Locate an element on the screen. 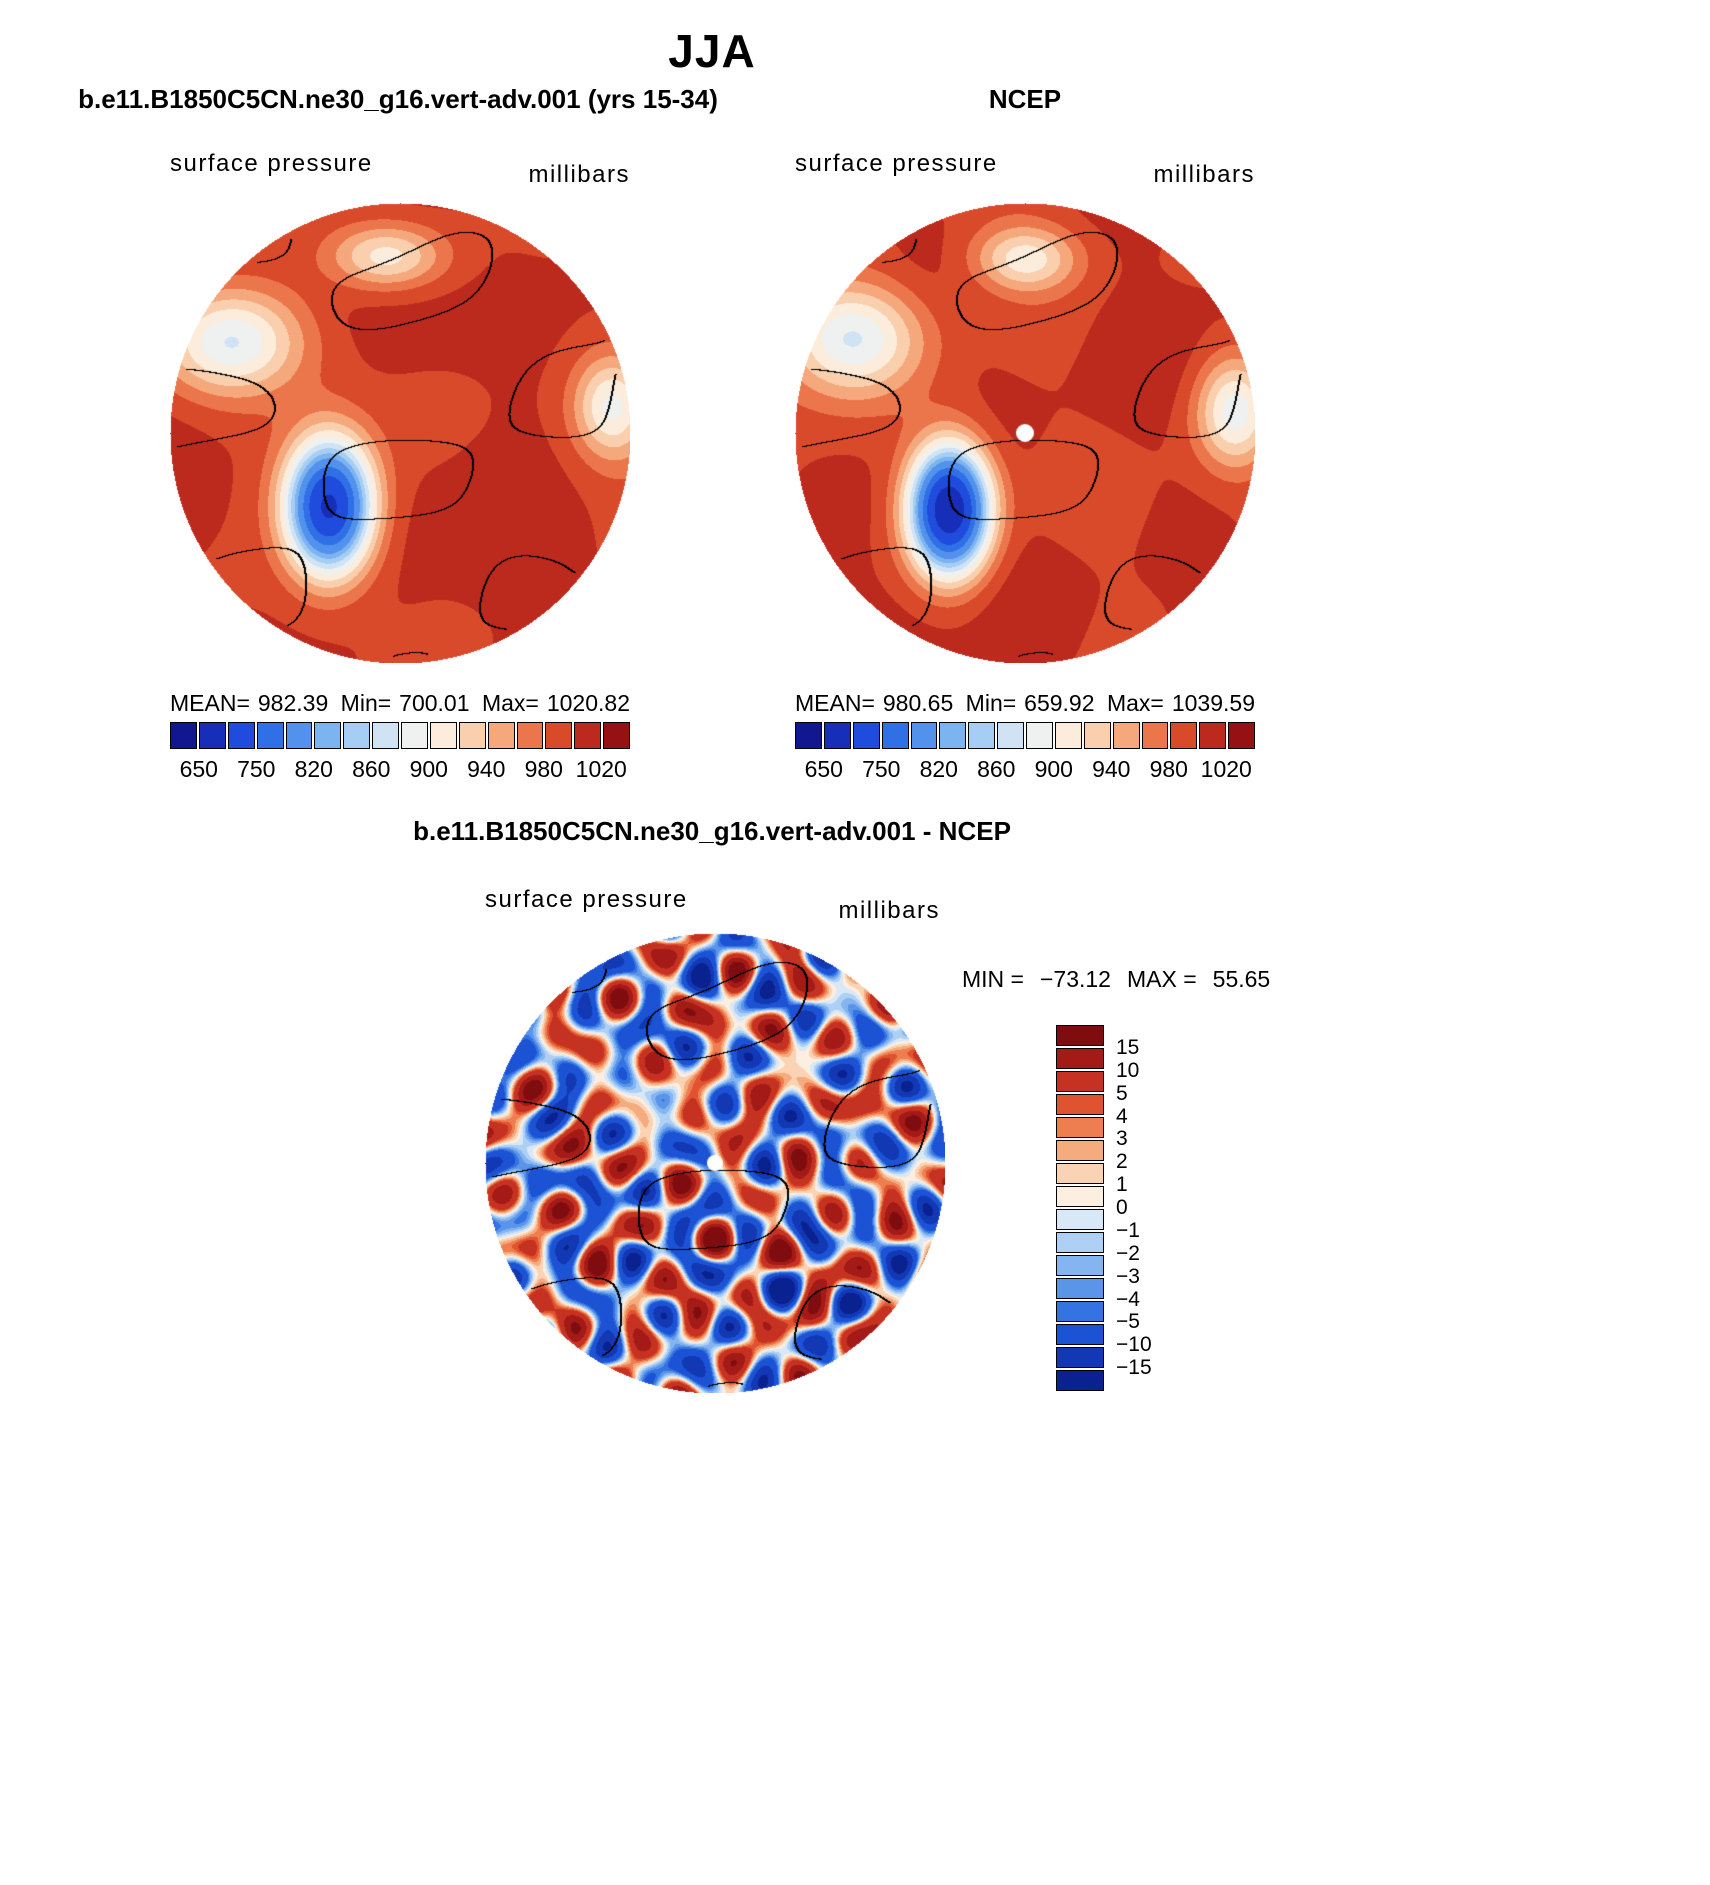 The width and height of the screenshot is (1710, 1885). model-stats-row: MEAN= 982.39 Min= 700.01 Max= 1020.82 is located at coordinates (400, 703).